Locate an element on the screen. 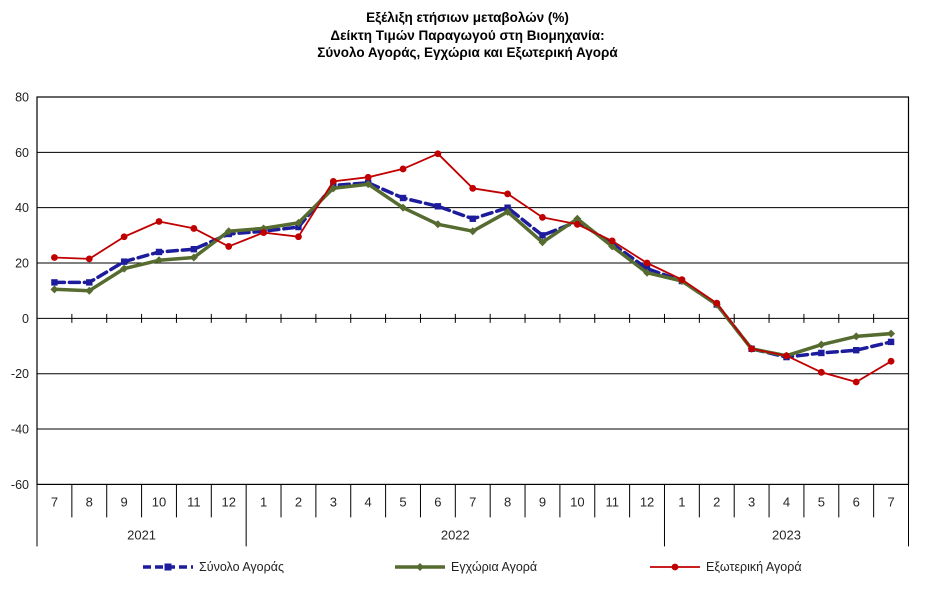 This screenshot has height=599, width=935. x-axis-month-label: 2 is located at coordinates (716, 501).